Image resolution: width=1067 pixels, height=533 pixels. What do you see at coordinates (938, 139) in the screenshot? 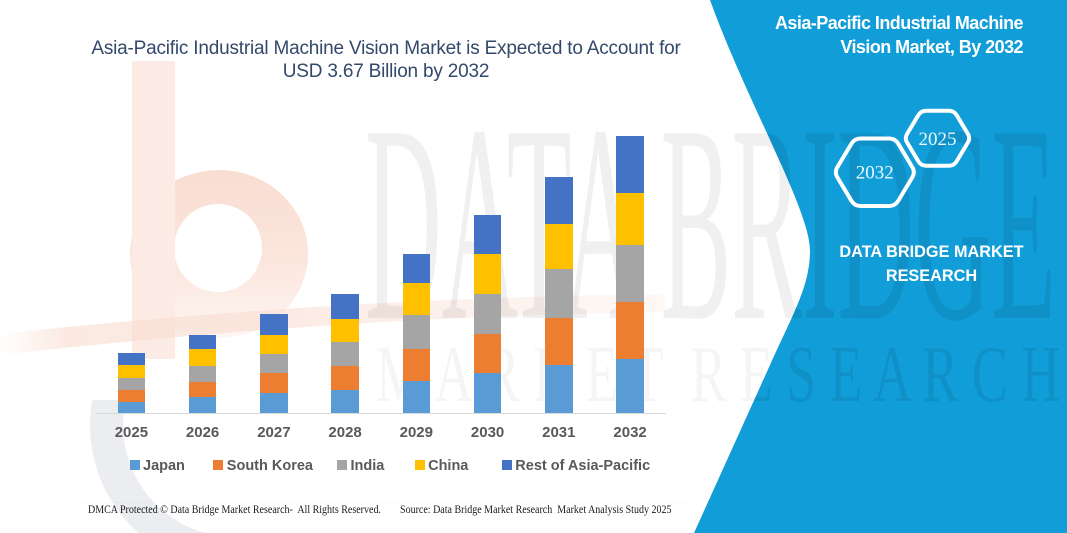
I see `svg-text: 2025` at bounding box center [938, 139].